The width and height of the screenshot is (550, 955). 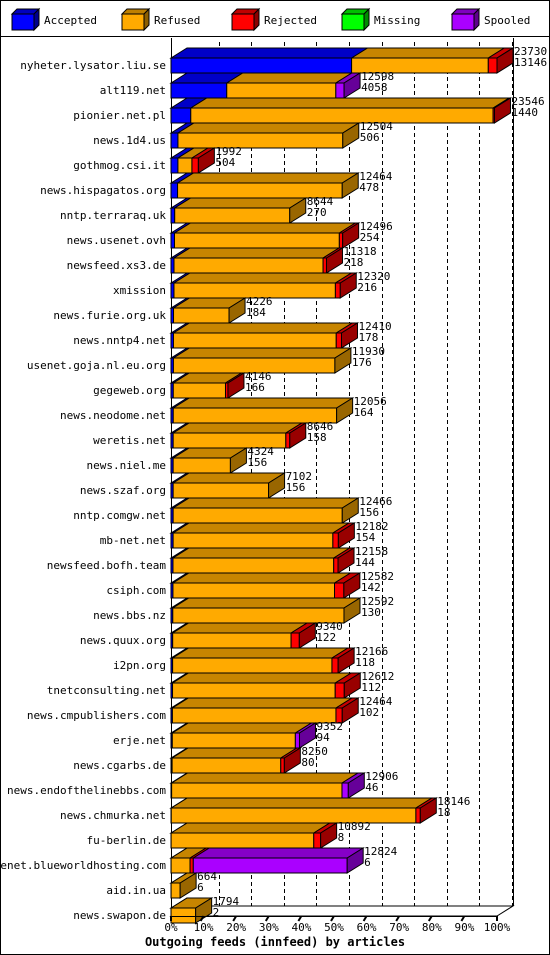 I want to click on bar-mb-net-net, so click(x=263, y=535).